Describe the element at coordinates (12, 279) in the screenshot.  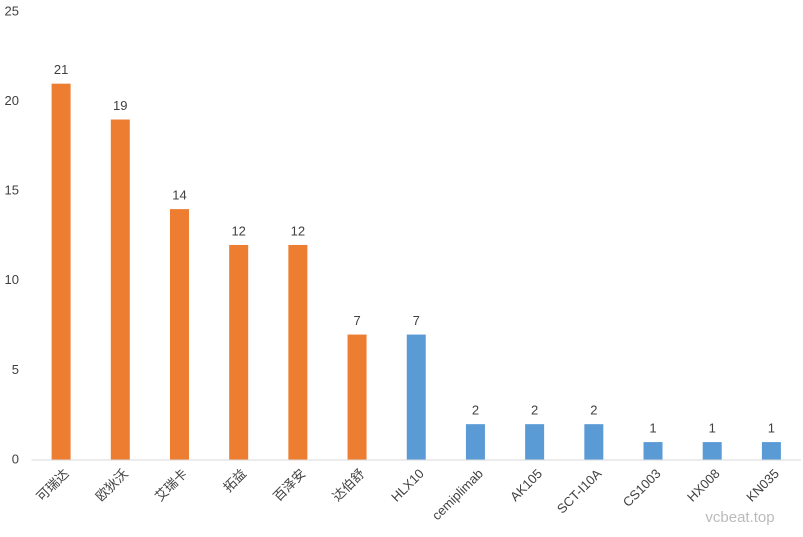
I see `y-tick-label: 10` at that location.